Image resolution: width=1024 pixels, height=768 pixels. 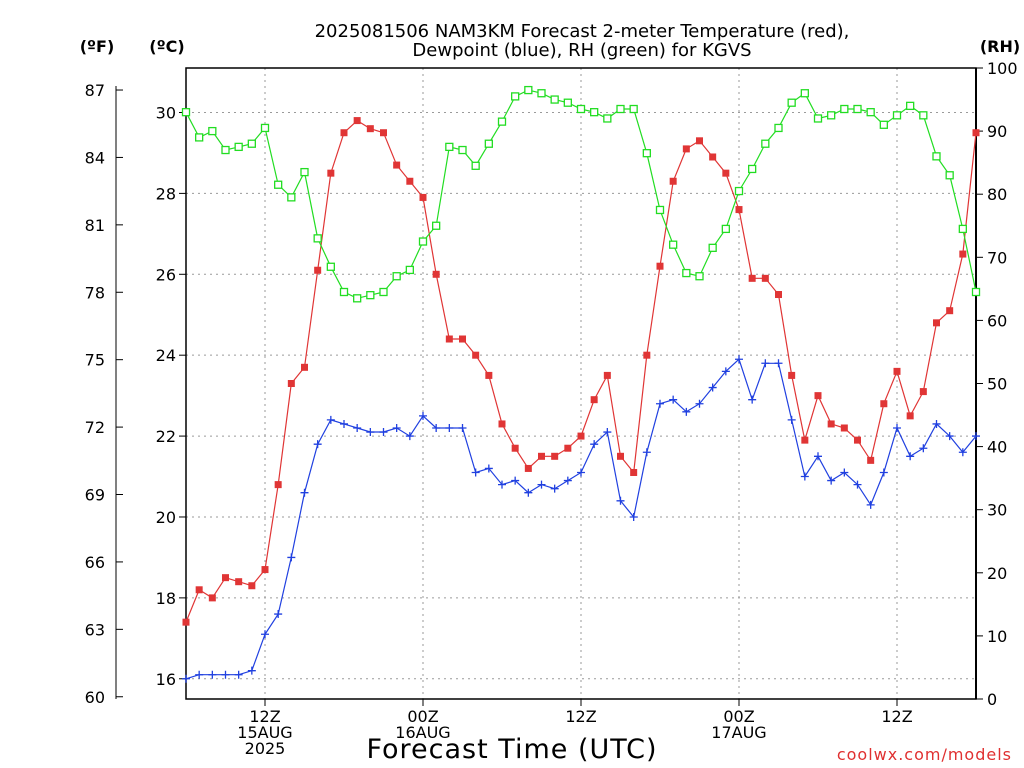 What do you see at coordinates (1002, 68) in the screenshot?
I see `tick-label-rh: 100` at bounding box center [1002, 68].